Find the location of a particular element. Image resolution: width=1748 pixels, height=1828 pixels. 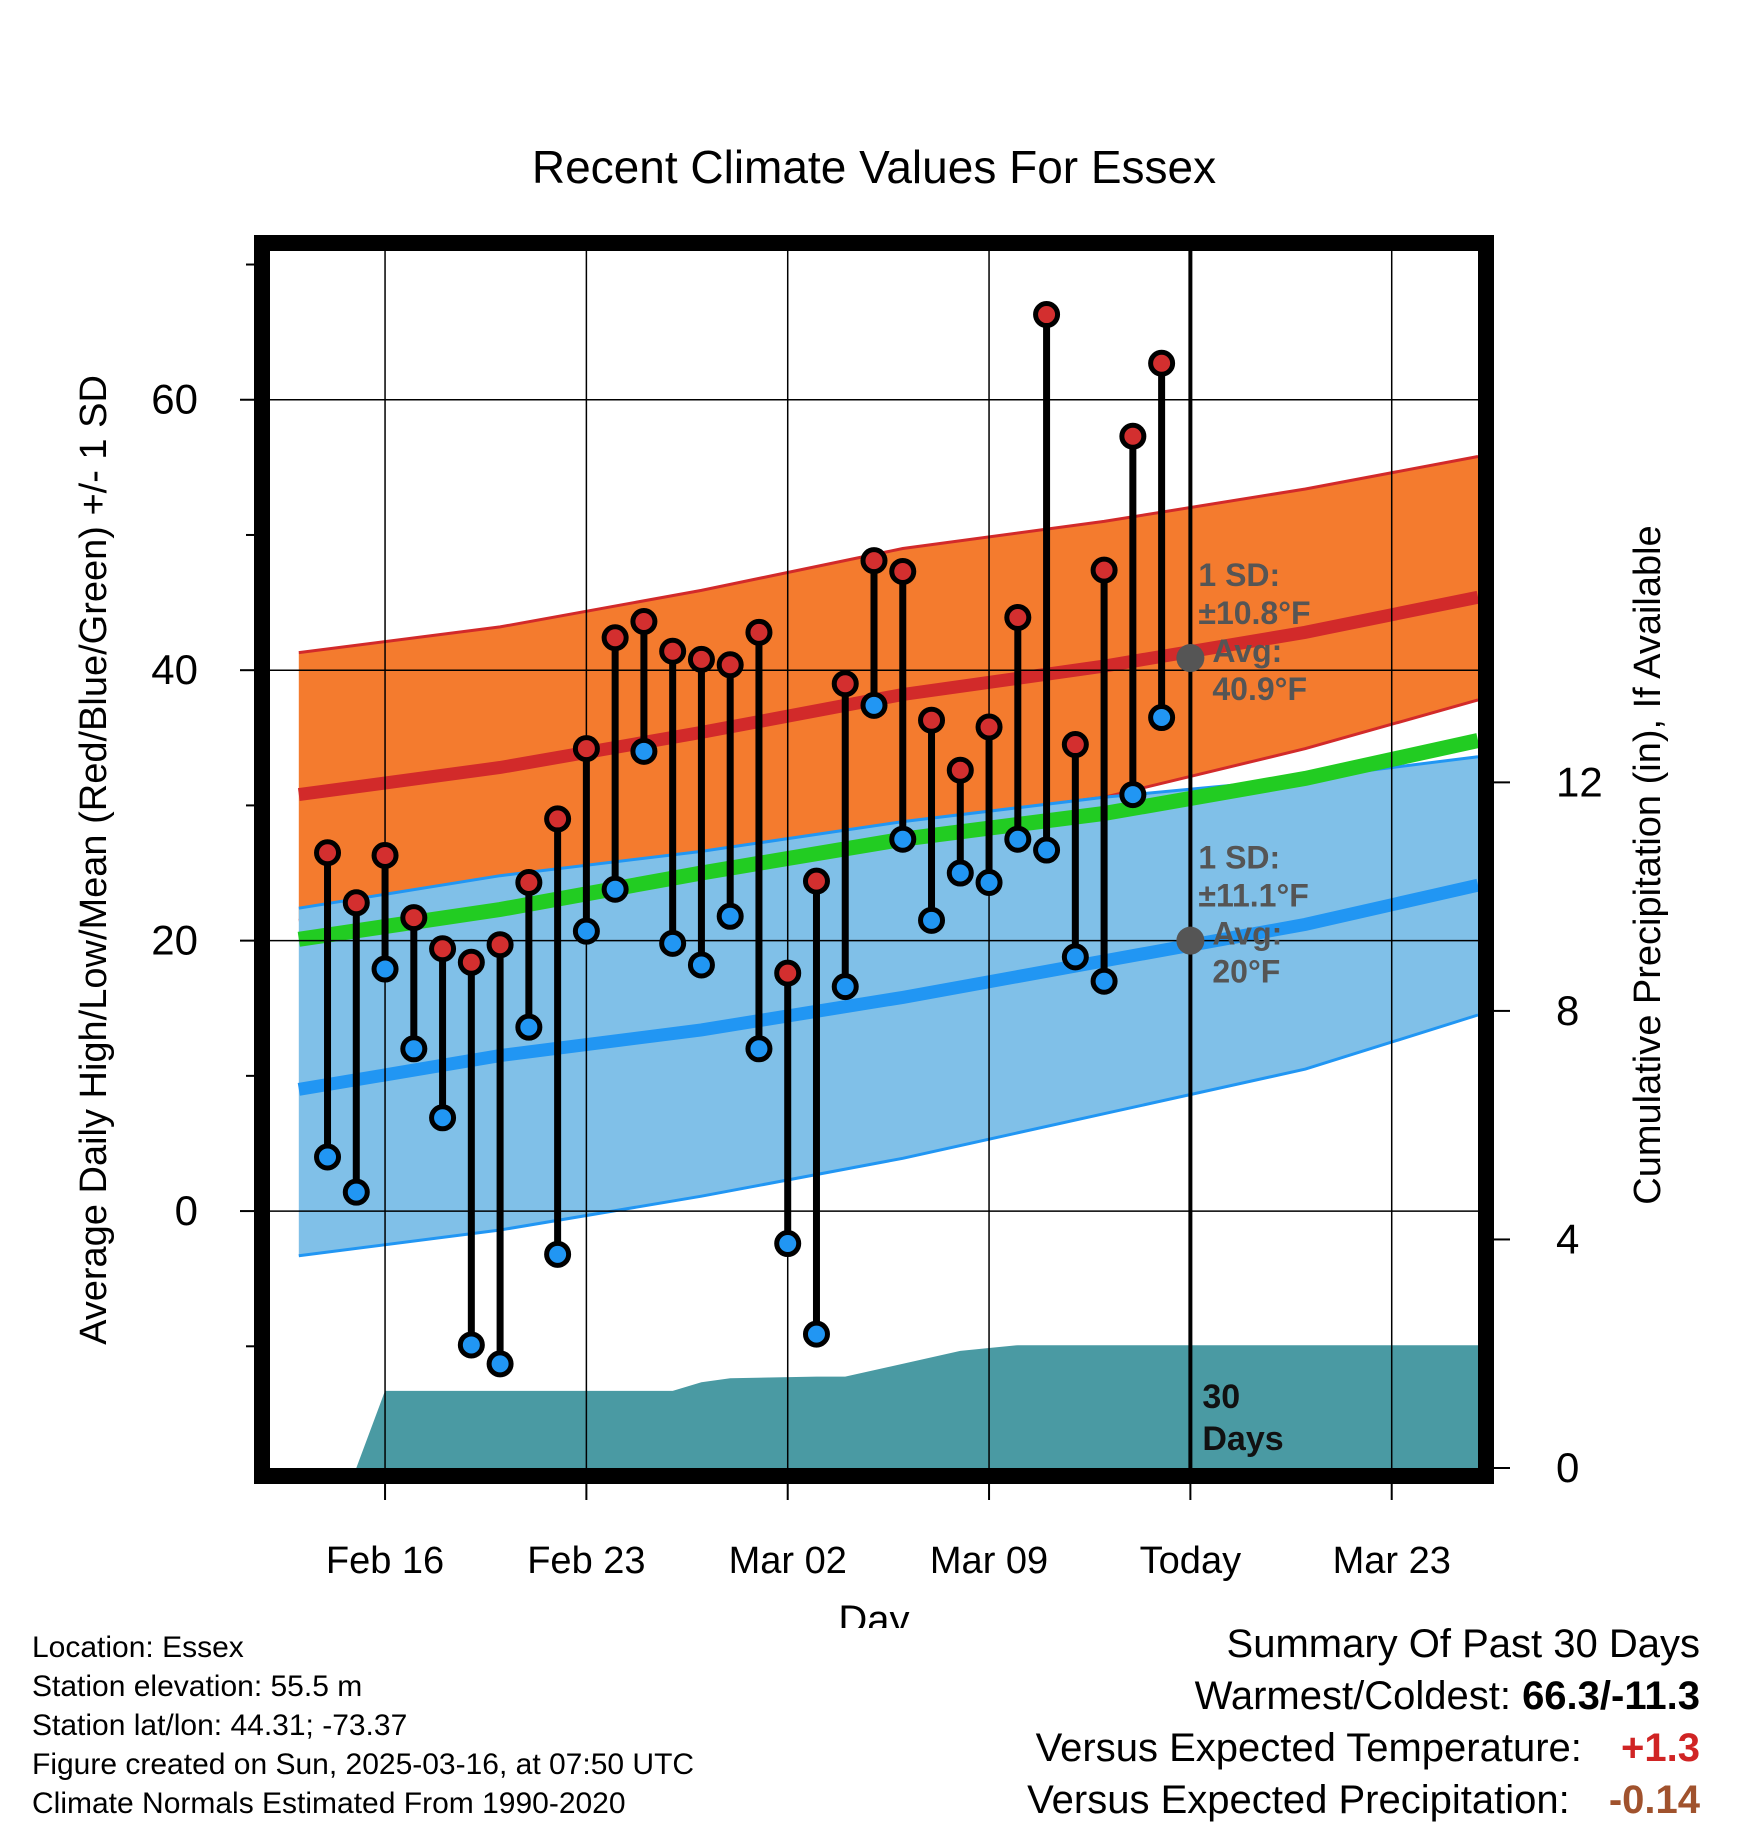

x-tick-label: Mar 09 is located at coordinates (989, 1561).